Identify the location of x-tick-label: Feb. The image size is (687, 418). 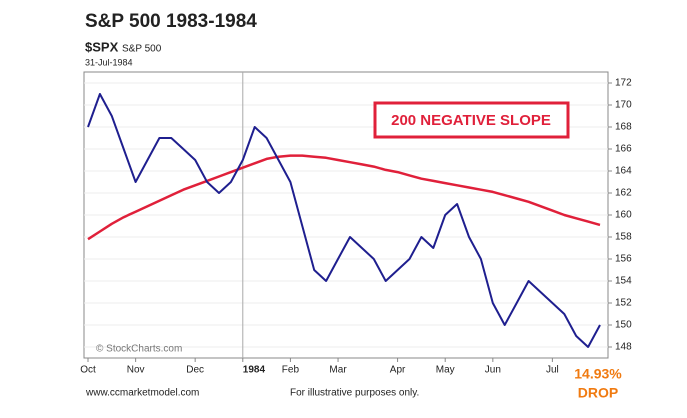
(291, 370).